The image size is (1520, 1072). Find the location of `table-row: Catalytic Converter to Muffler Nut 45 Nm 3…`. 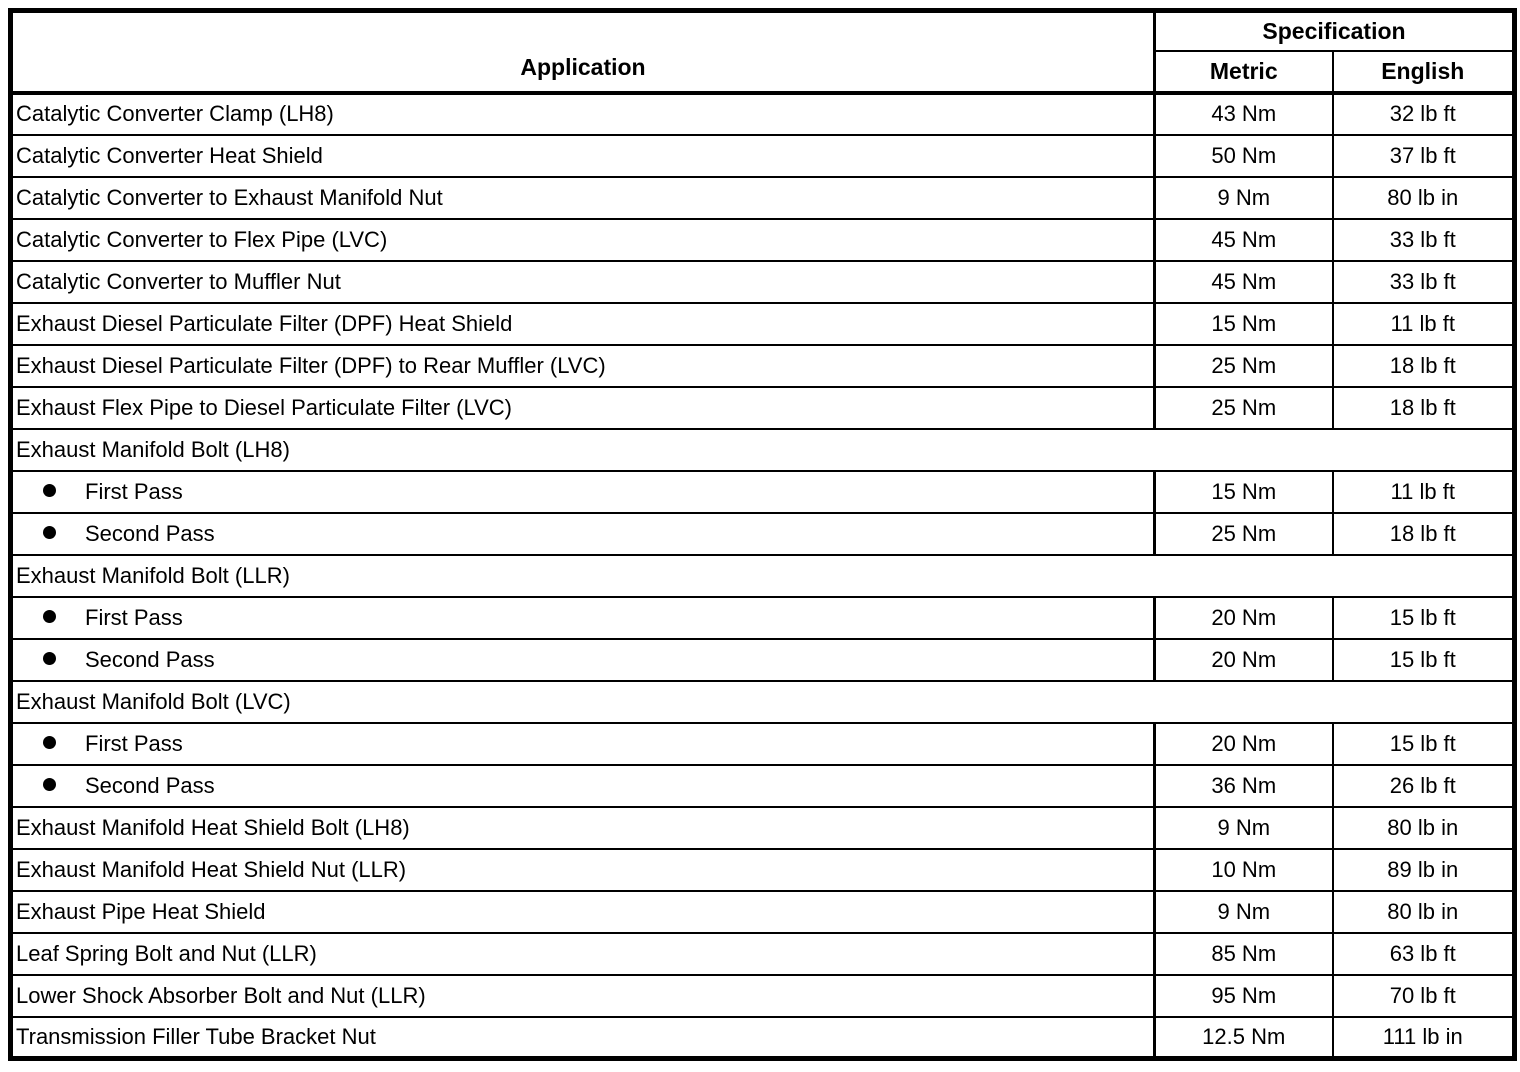

table-row: Catalytic Converter to Muffler Nut 45 Nm 3… is located at coordinates (762, 281).